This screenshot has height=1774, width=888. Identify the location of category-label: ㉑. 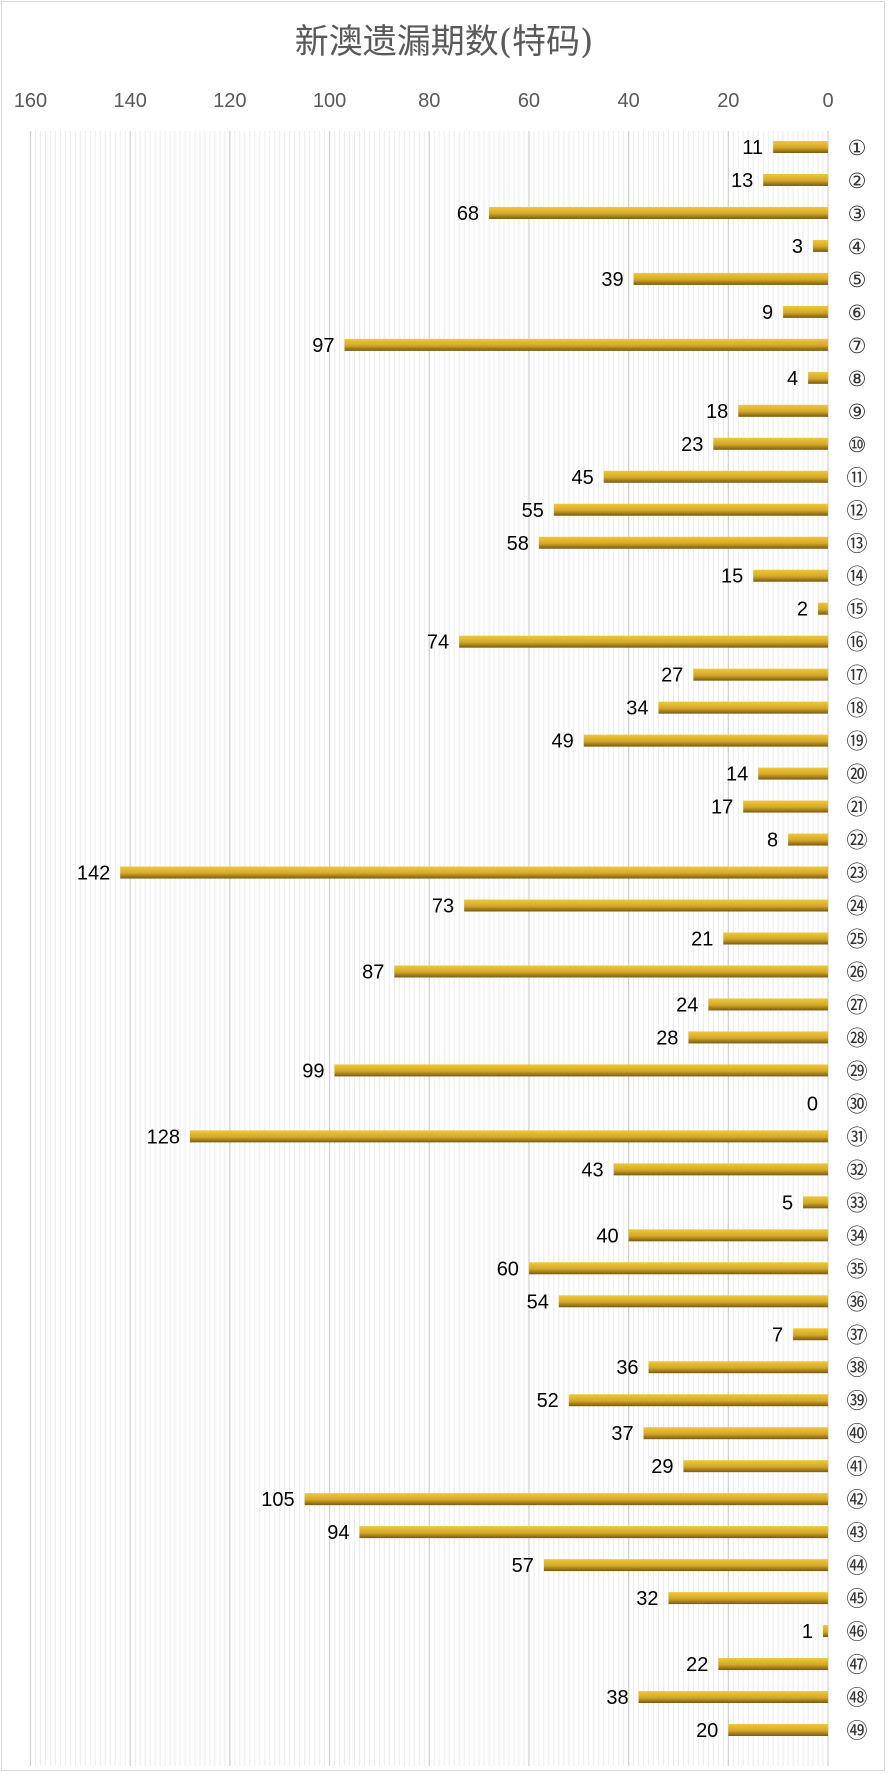
(857, 808).